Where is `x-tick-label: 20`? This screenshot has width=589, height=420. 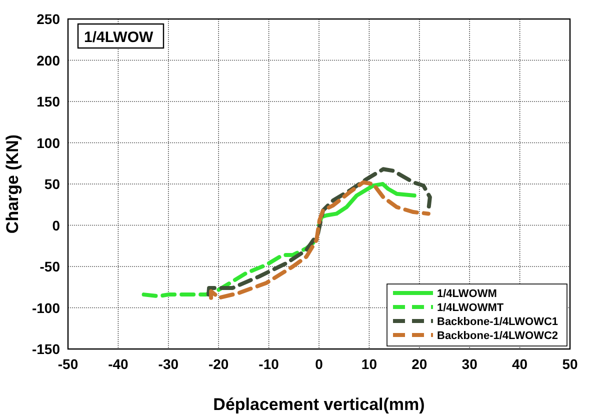
x-tick-label: 20 is located at coordinates (420, 364).